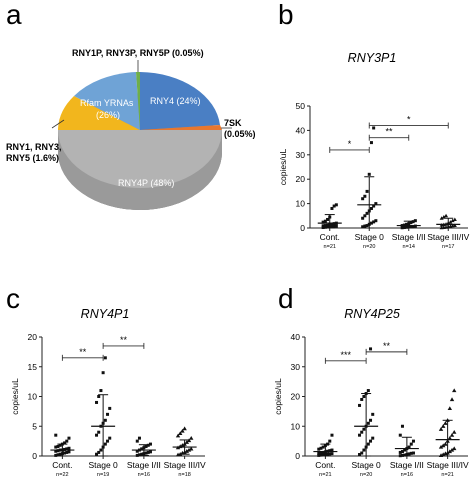 The width and height of the screenshot is (474, 485). I want to click on panel-title: RNY3P1, so click(372, 58).